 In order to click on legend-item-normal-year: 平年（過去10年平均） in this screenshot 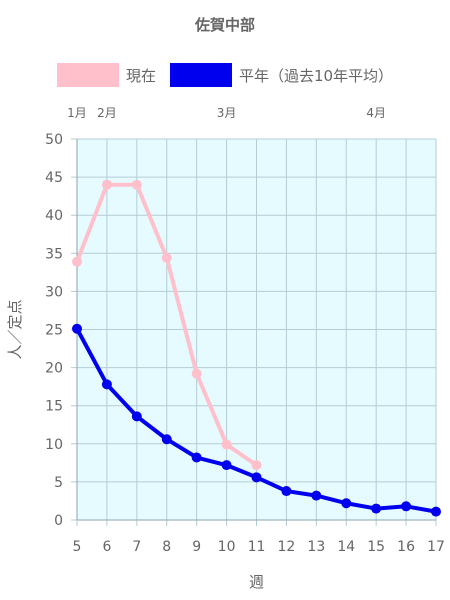, I will do `click(281, 75)`.